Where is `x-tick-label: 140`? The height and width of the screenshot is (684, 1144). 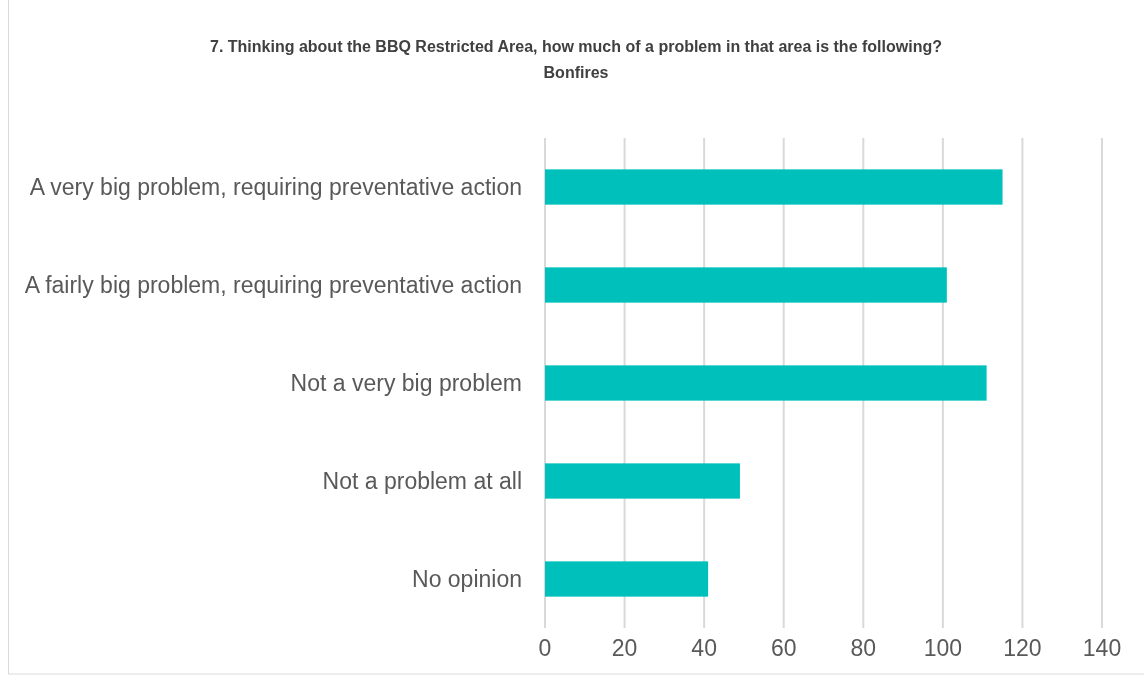 x-tick-label: 140 is located at coordinates (1102, 648).